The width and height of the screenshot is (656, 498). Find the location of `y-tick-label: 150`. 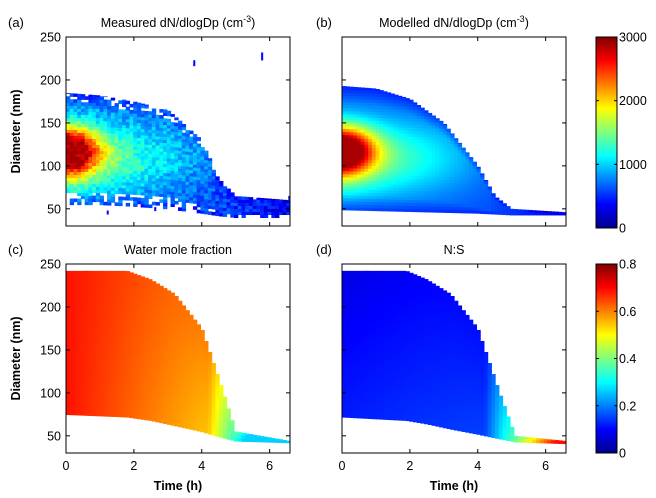

y-tick-label: 150 is located at coordinates (50, 123).